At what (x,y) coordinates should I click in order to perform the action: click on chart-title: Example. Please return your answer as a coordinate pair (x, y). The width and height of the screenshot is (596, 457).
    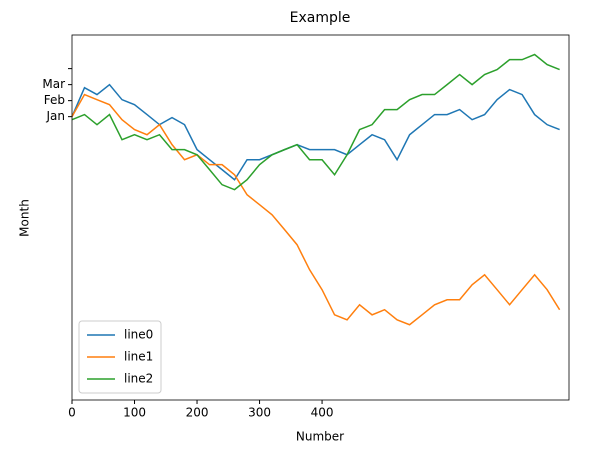
    Looking at the image, I should click on (320, 18).